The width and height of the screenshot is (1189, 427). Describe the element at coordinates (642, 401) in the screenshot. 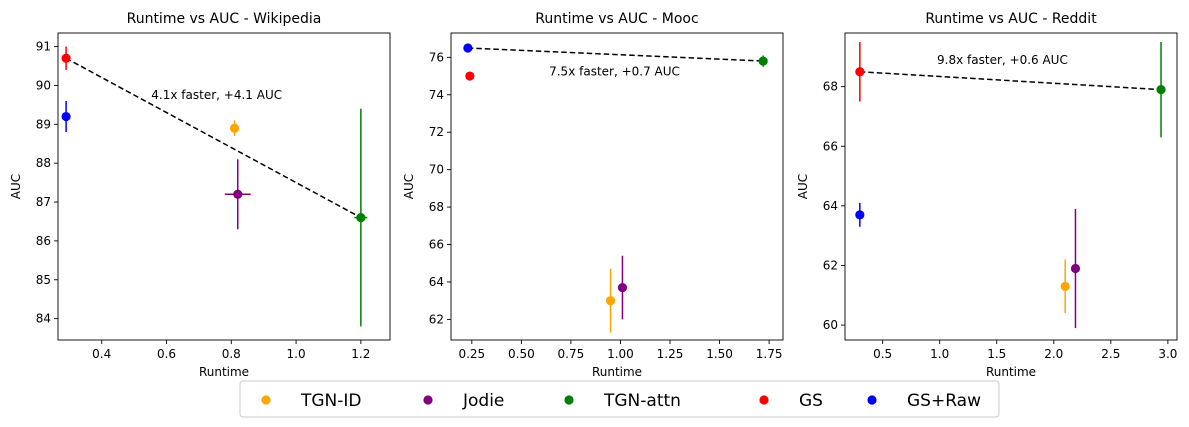

I see `legend-label-tgn-attn: TGN-attn` at that location.